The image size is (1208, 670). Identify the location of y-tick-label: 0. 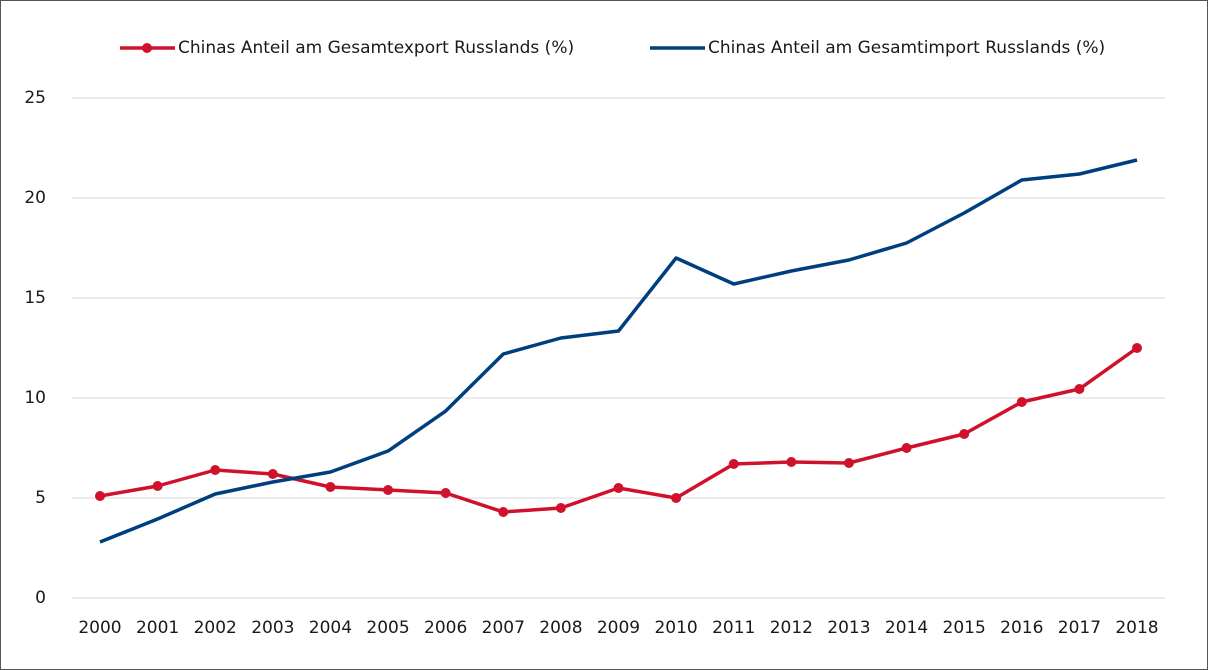
(40, 598).